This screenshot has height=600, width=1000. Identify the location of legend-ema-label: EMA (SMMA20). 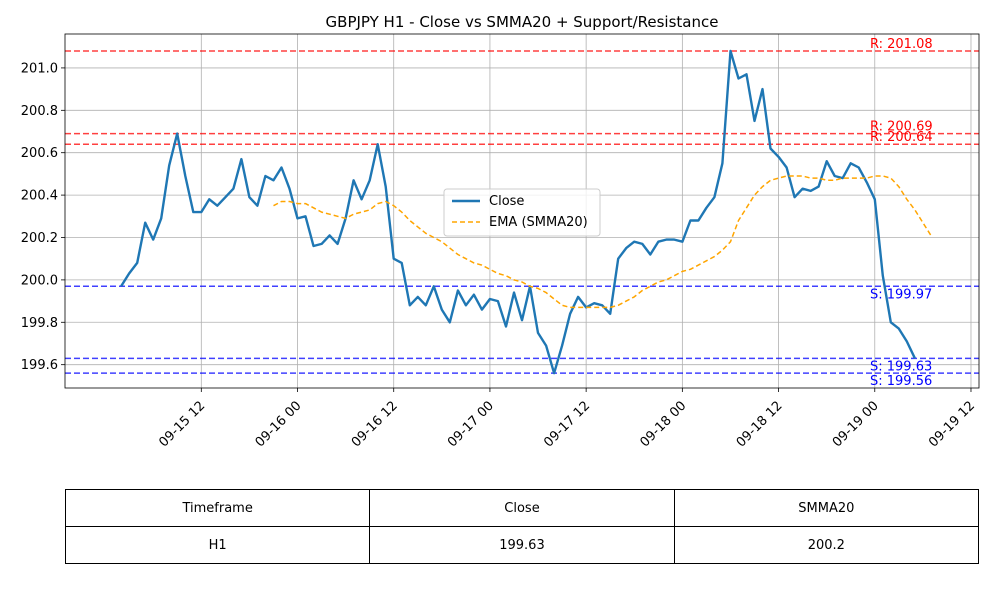
(538, 222).